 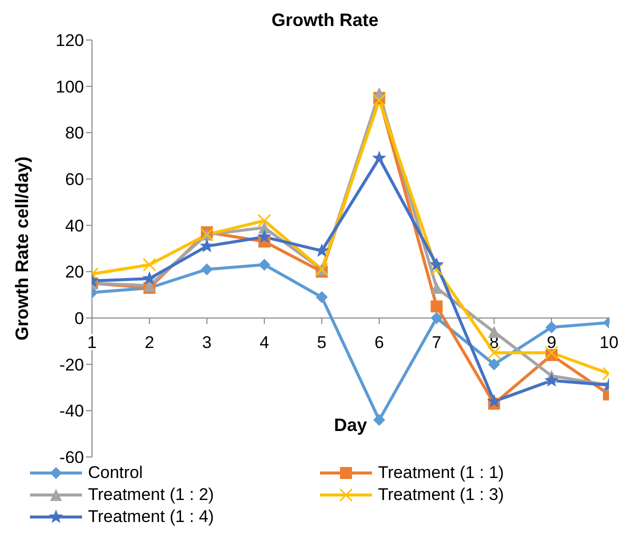 I want to click on x-tick-label: 6, so click(x=379, y=342).